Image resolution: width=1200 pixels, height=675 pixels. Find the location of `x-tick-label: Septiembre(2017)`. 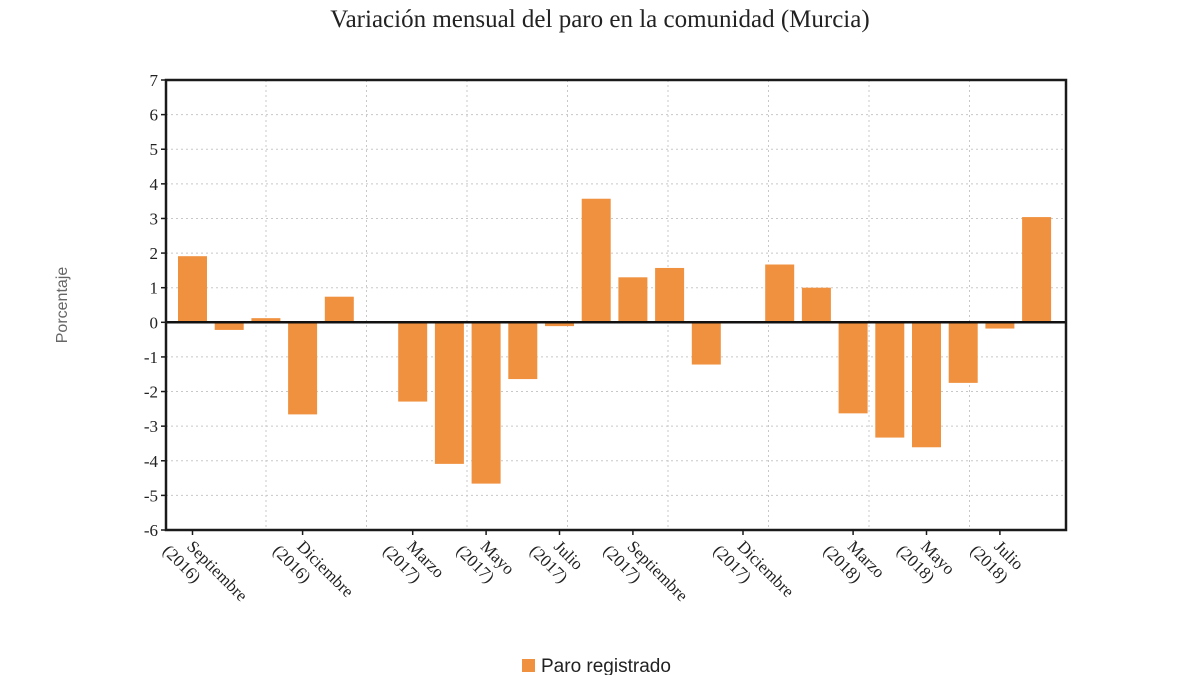

x-tick-label: Septiembre(2017) is located at coordinates (645, 571).